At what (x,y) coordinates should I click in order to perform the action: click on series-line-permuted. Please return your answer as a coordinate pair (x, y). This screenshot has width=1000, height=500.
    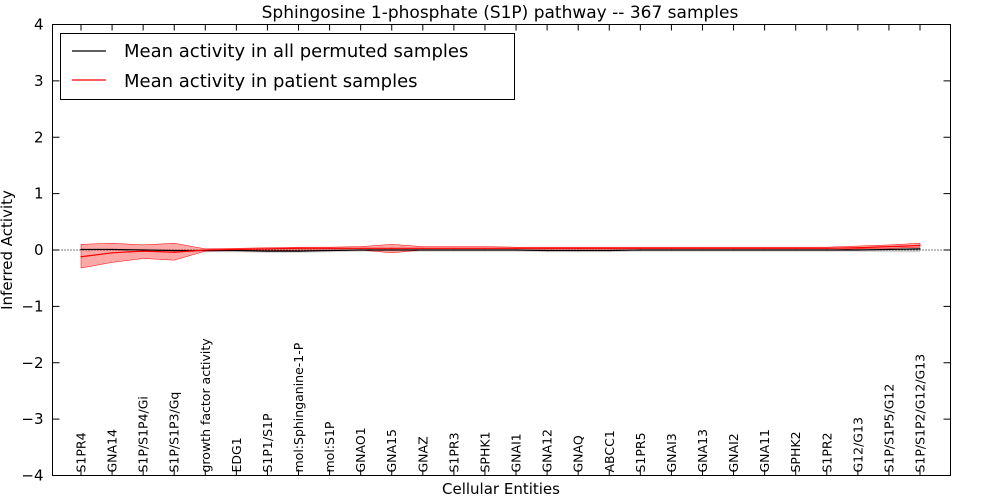
    Looking at the image, I should click on (501, 250).